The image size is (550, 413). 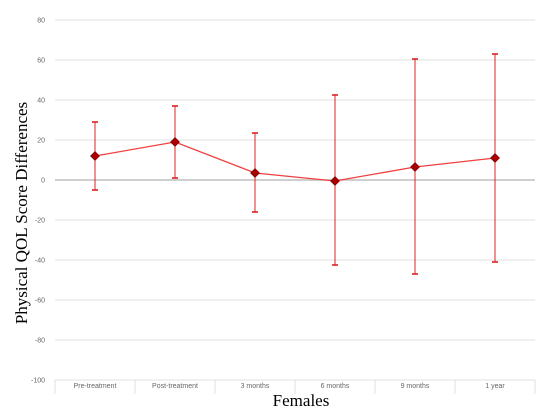 I want to click on y-tick-labels: -100 -80 -60 -40 -20 0 20 40 60 80, so click(x=38, y=201).